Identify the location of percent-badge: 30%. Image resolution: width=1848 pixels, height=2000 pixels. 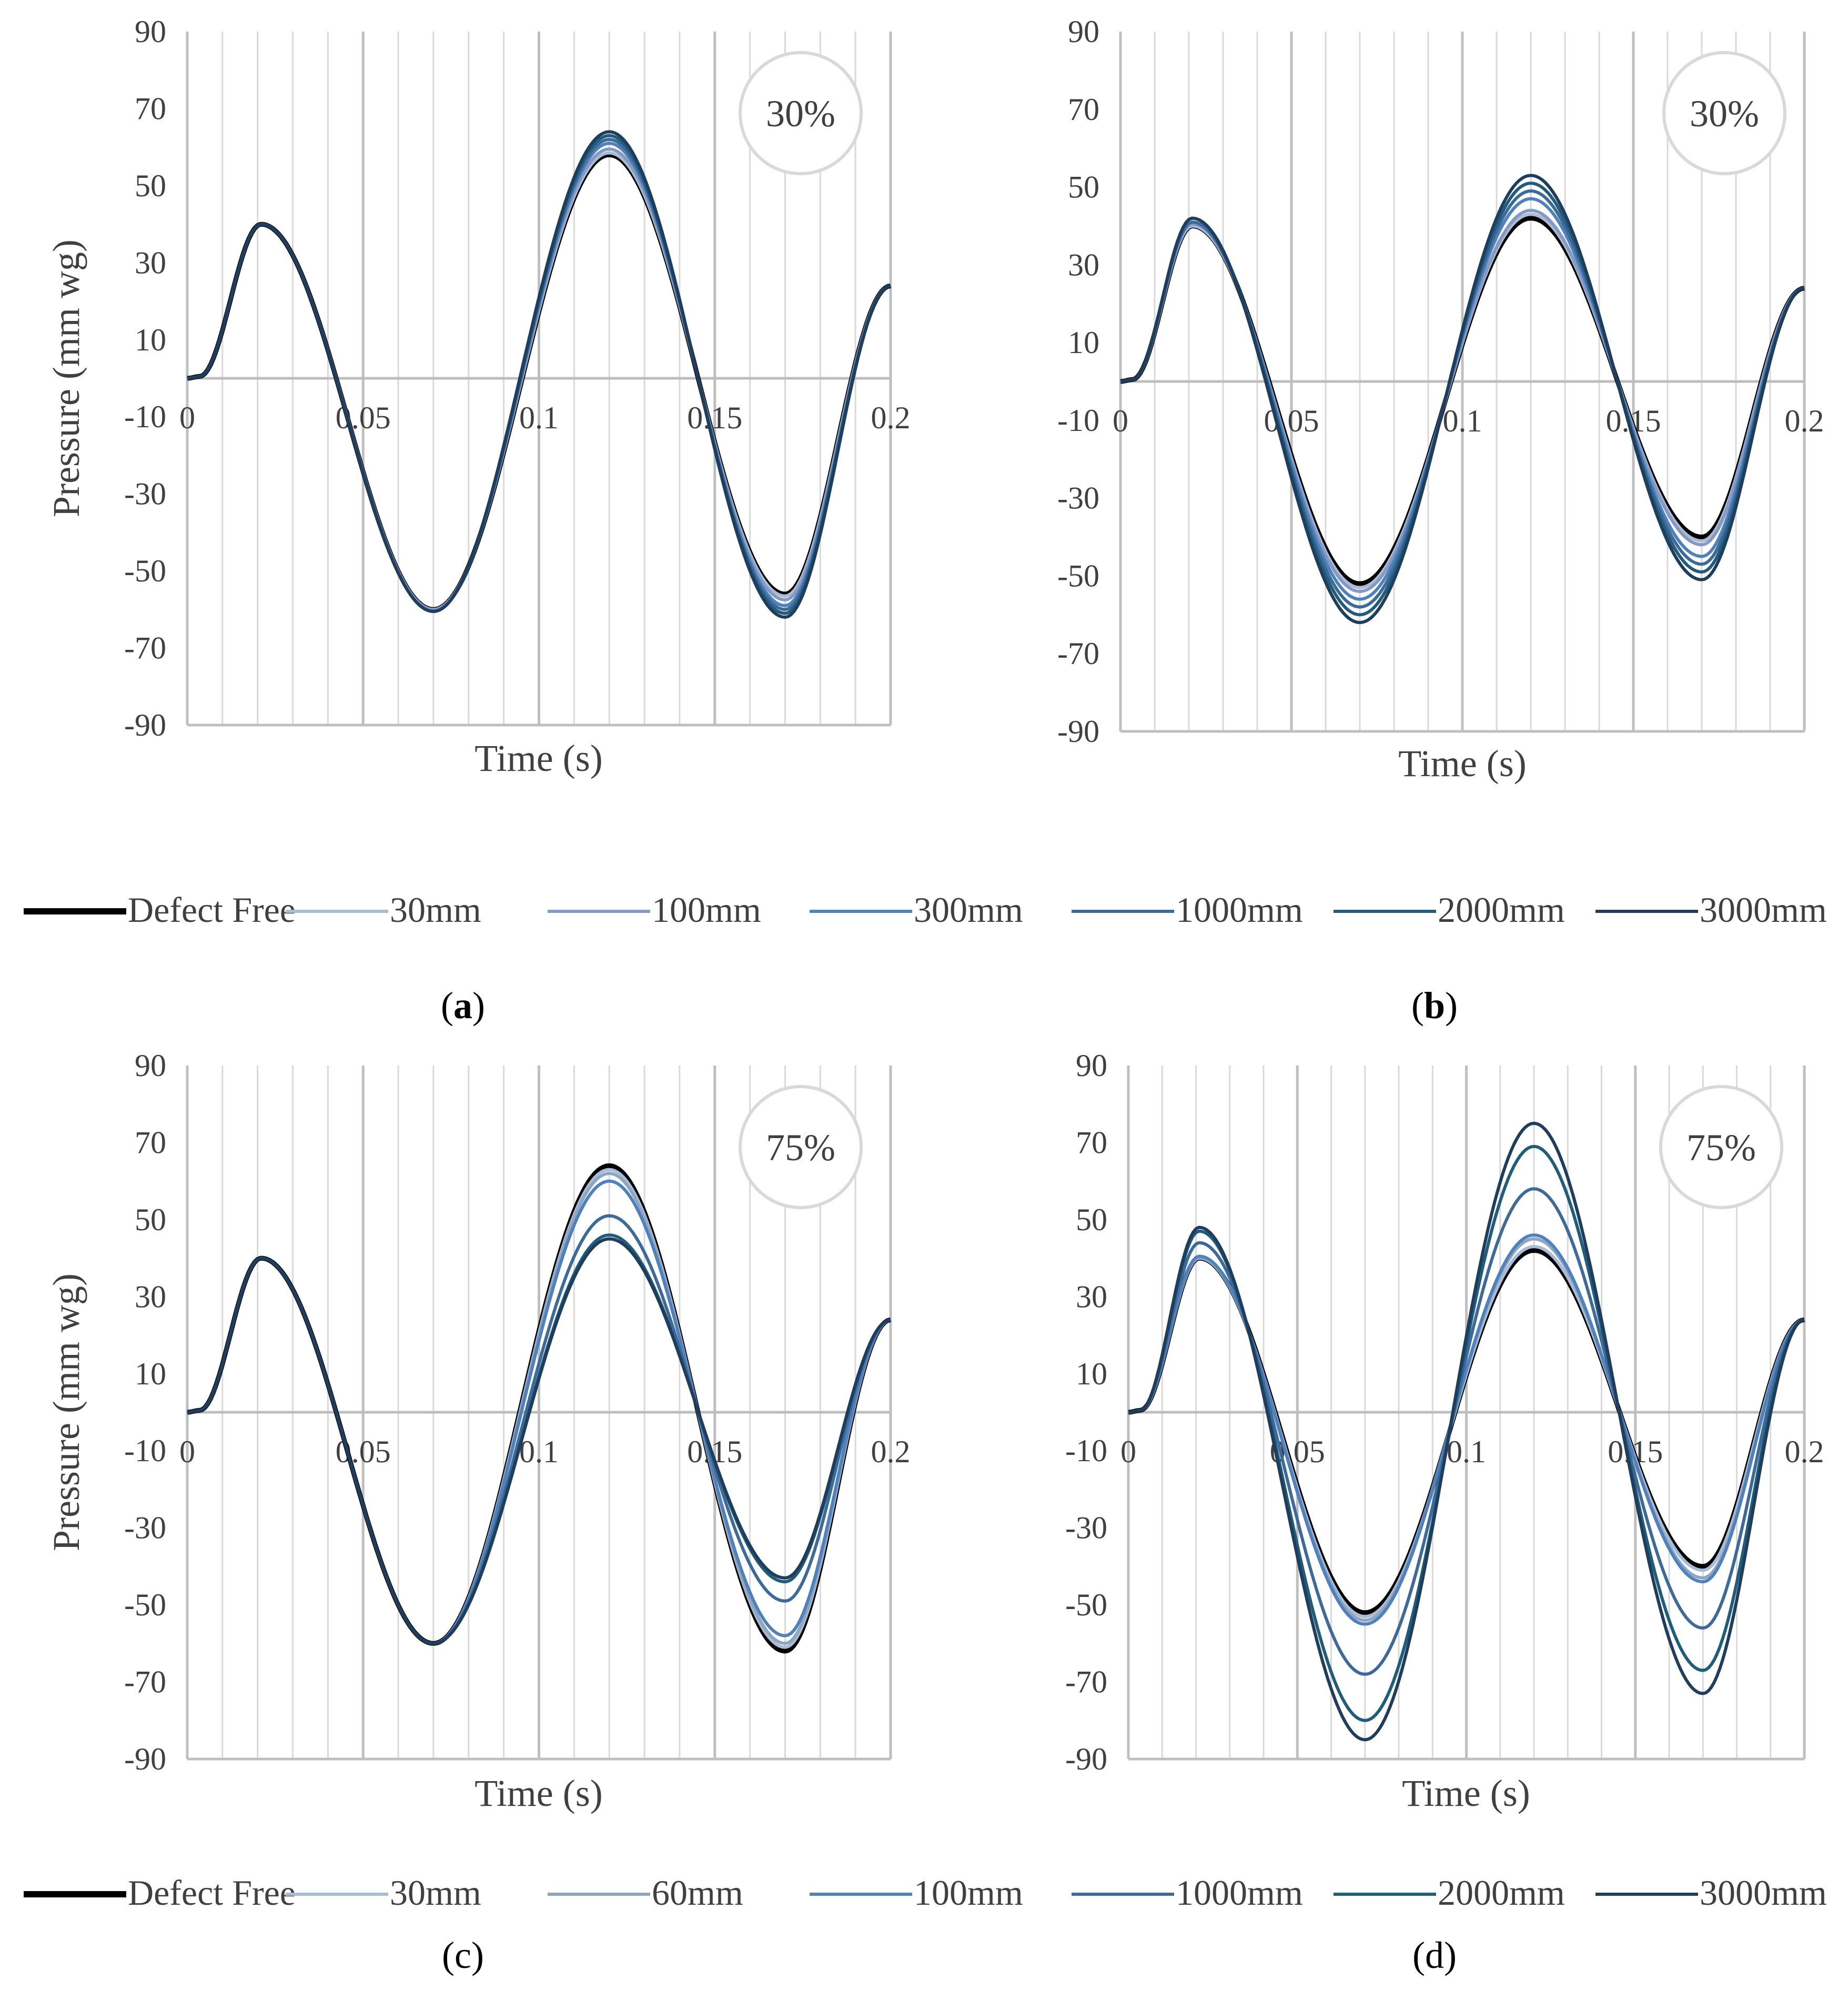
(1724, 114).